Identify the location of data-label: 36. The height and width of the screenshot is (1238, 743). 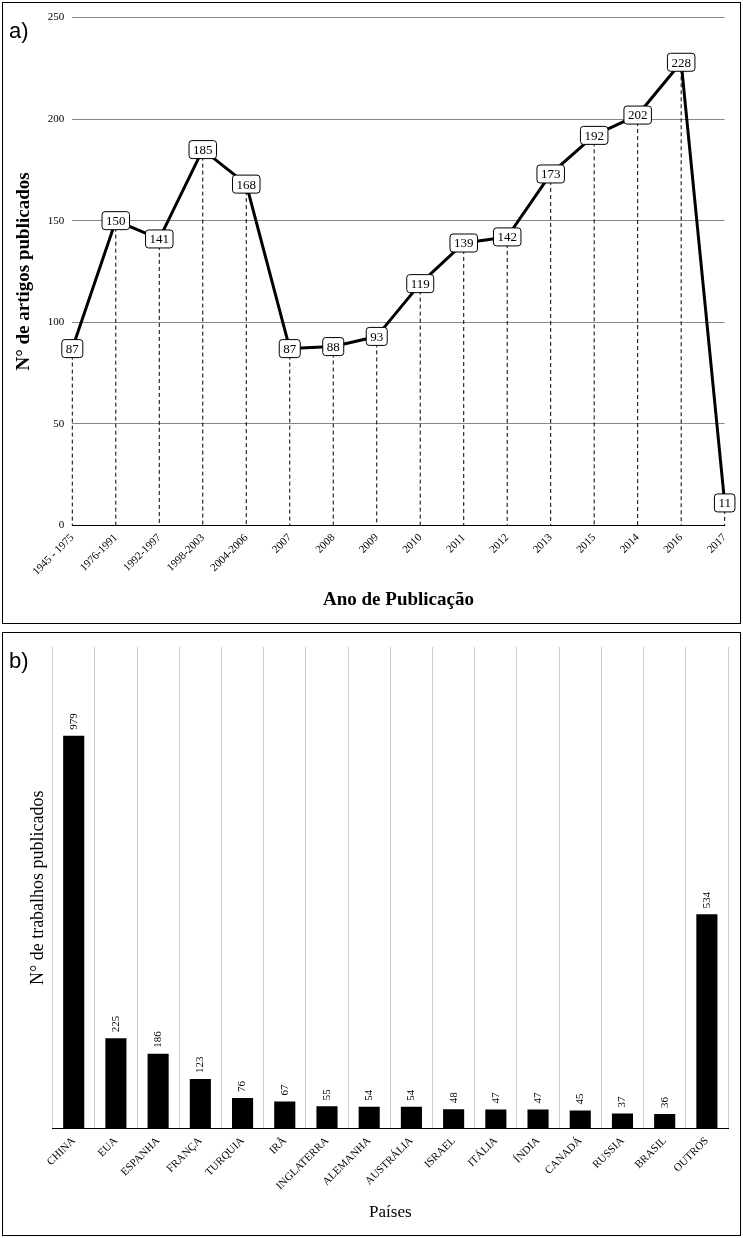
(663, 1102).